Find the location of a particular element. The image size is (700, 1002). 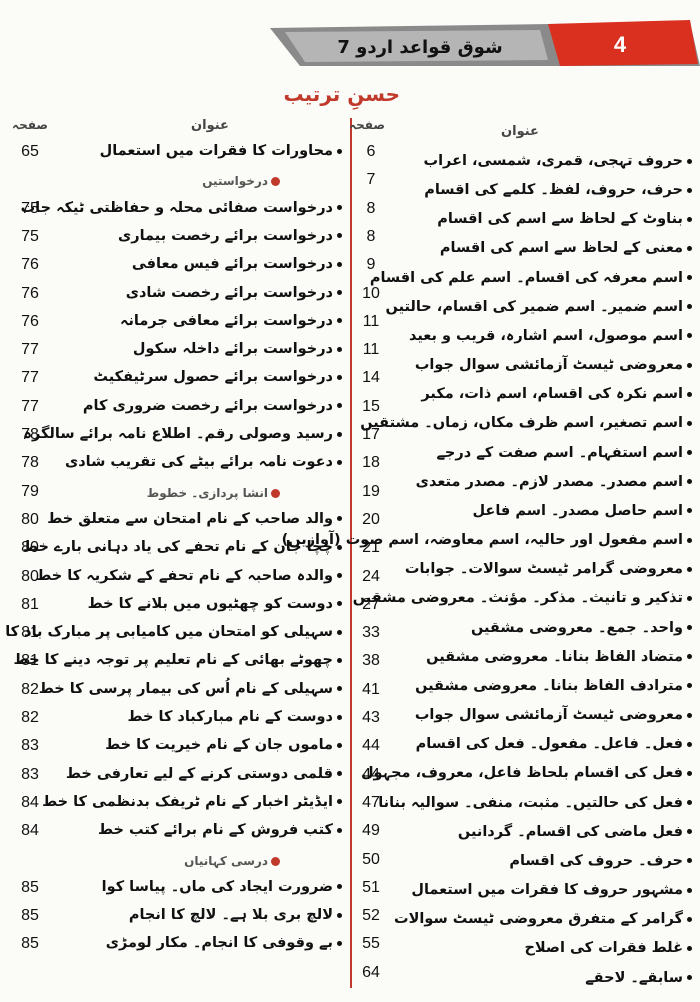

right-topic: اسم تصغیر، اسم ظرف مکاں، زماں۔ مشتقیں is located at coordinates (526, 423).